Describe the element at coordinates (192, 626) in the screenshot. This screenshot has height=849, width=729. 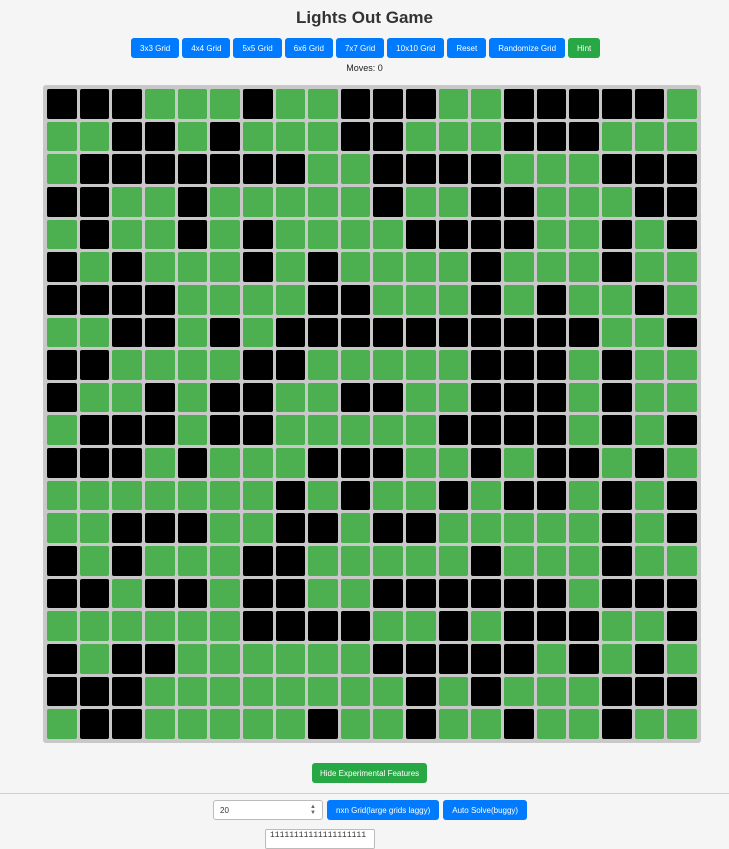
I see `light-cell-r16-c4` at that location.